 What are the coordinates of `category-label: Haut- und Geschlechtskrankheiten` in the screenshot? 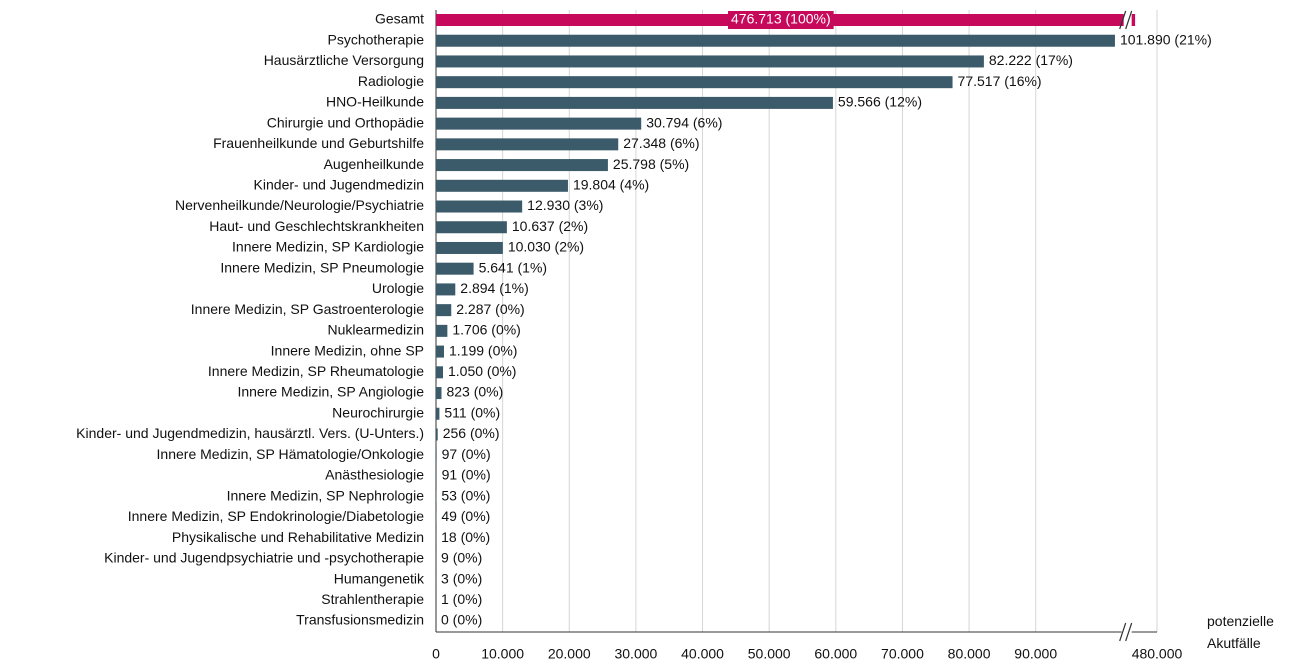 It's located at (316, 226).